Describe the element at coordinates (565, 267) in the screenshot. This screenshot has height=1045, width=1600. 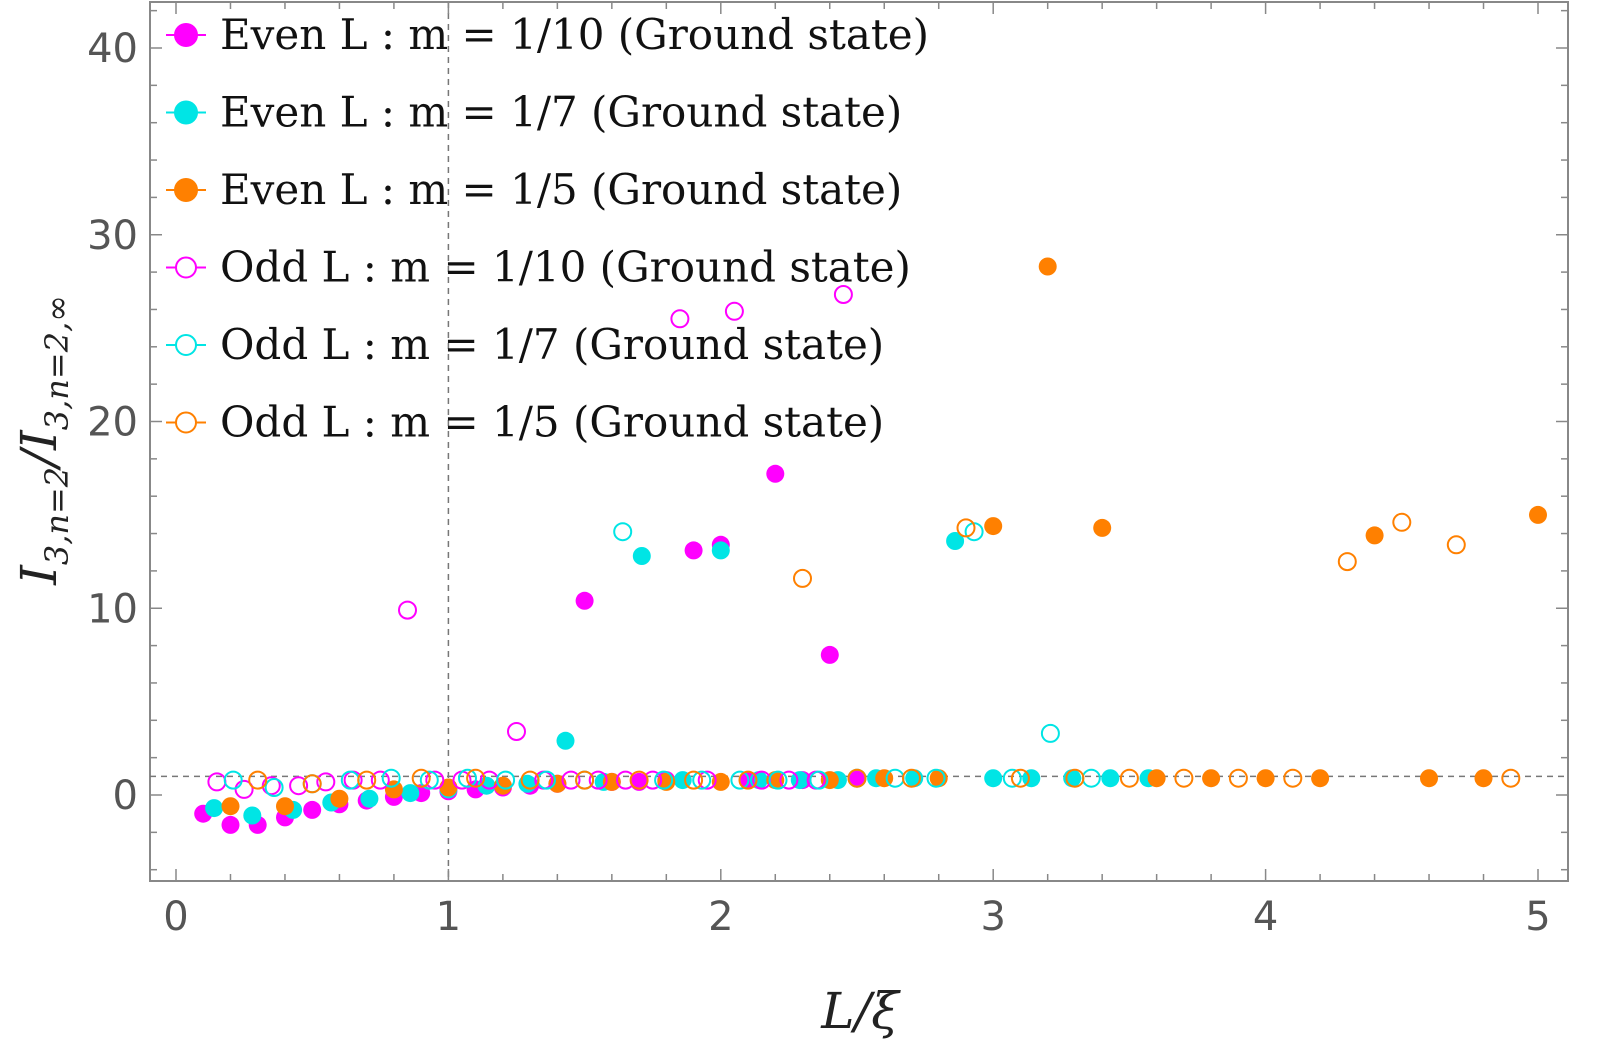
I see `legend-label: Odd L : m = 1/10 (Ground state)` at that location.